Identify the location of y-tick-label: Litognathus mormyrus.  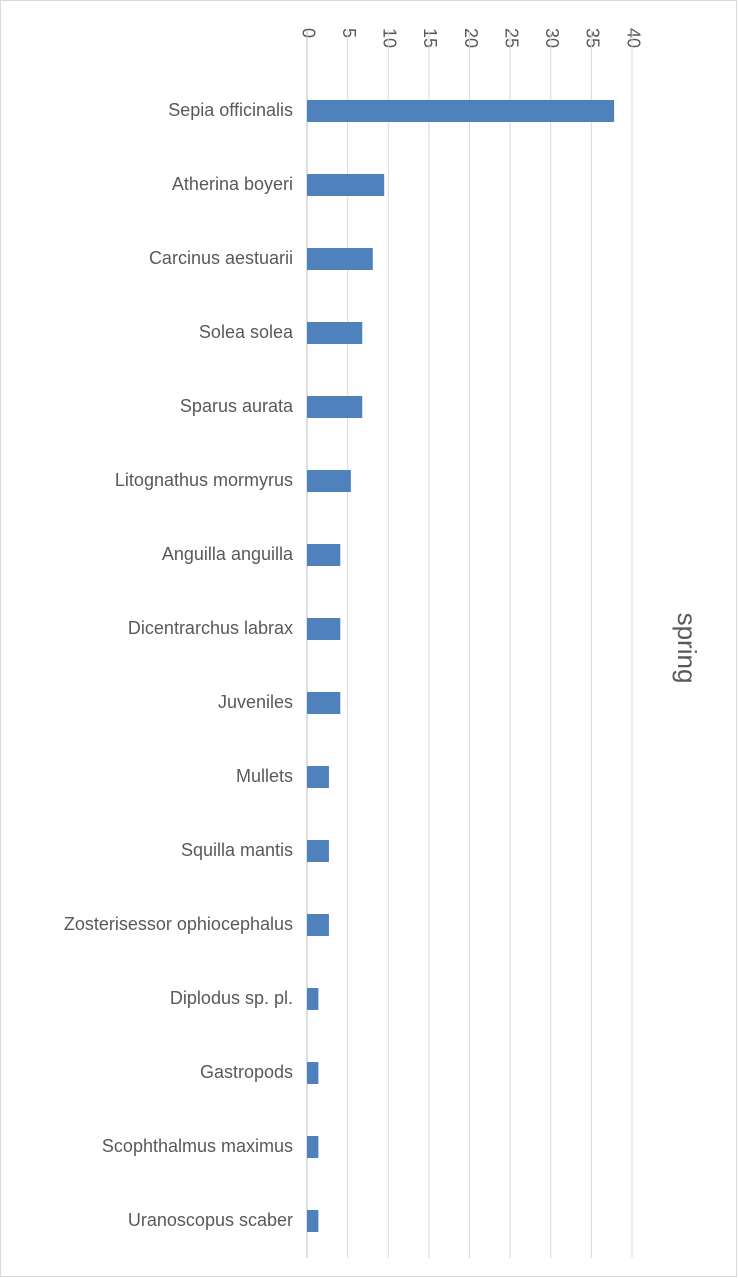
(204, 480).